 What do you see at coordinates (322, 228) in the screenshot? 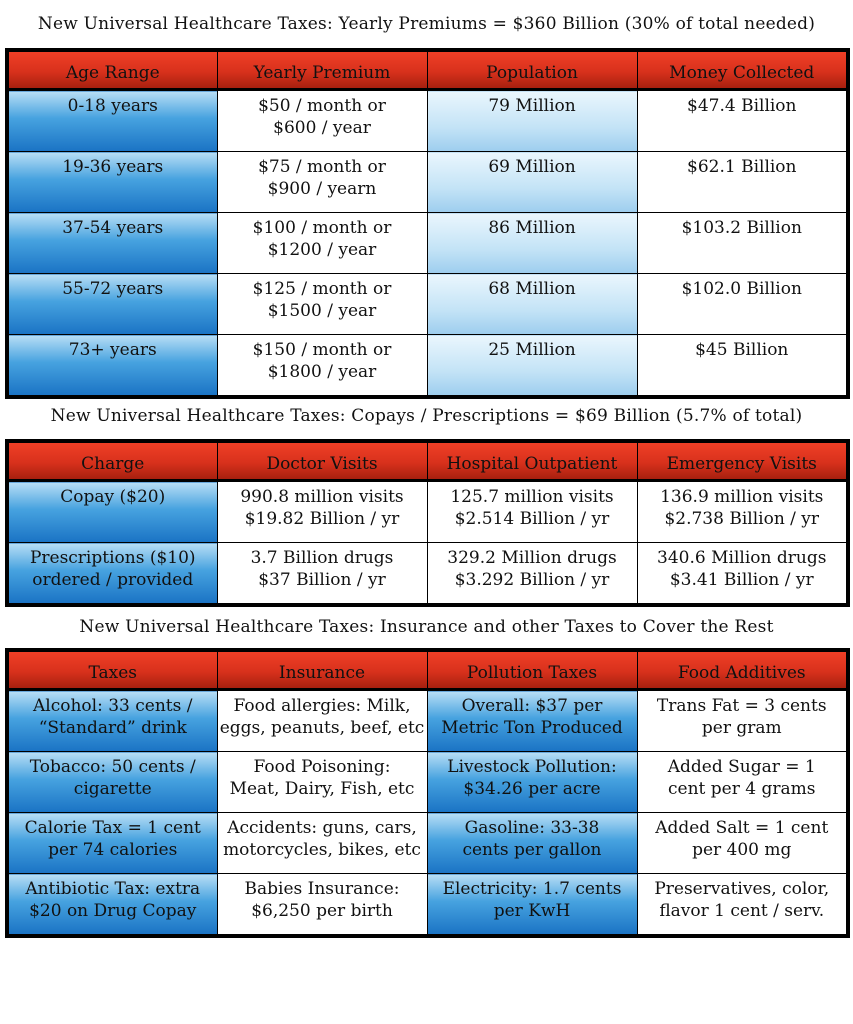
I see `premium-line-1: $100 / month or` at bounding box center [322, 228].